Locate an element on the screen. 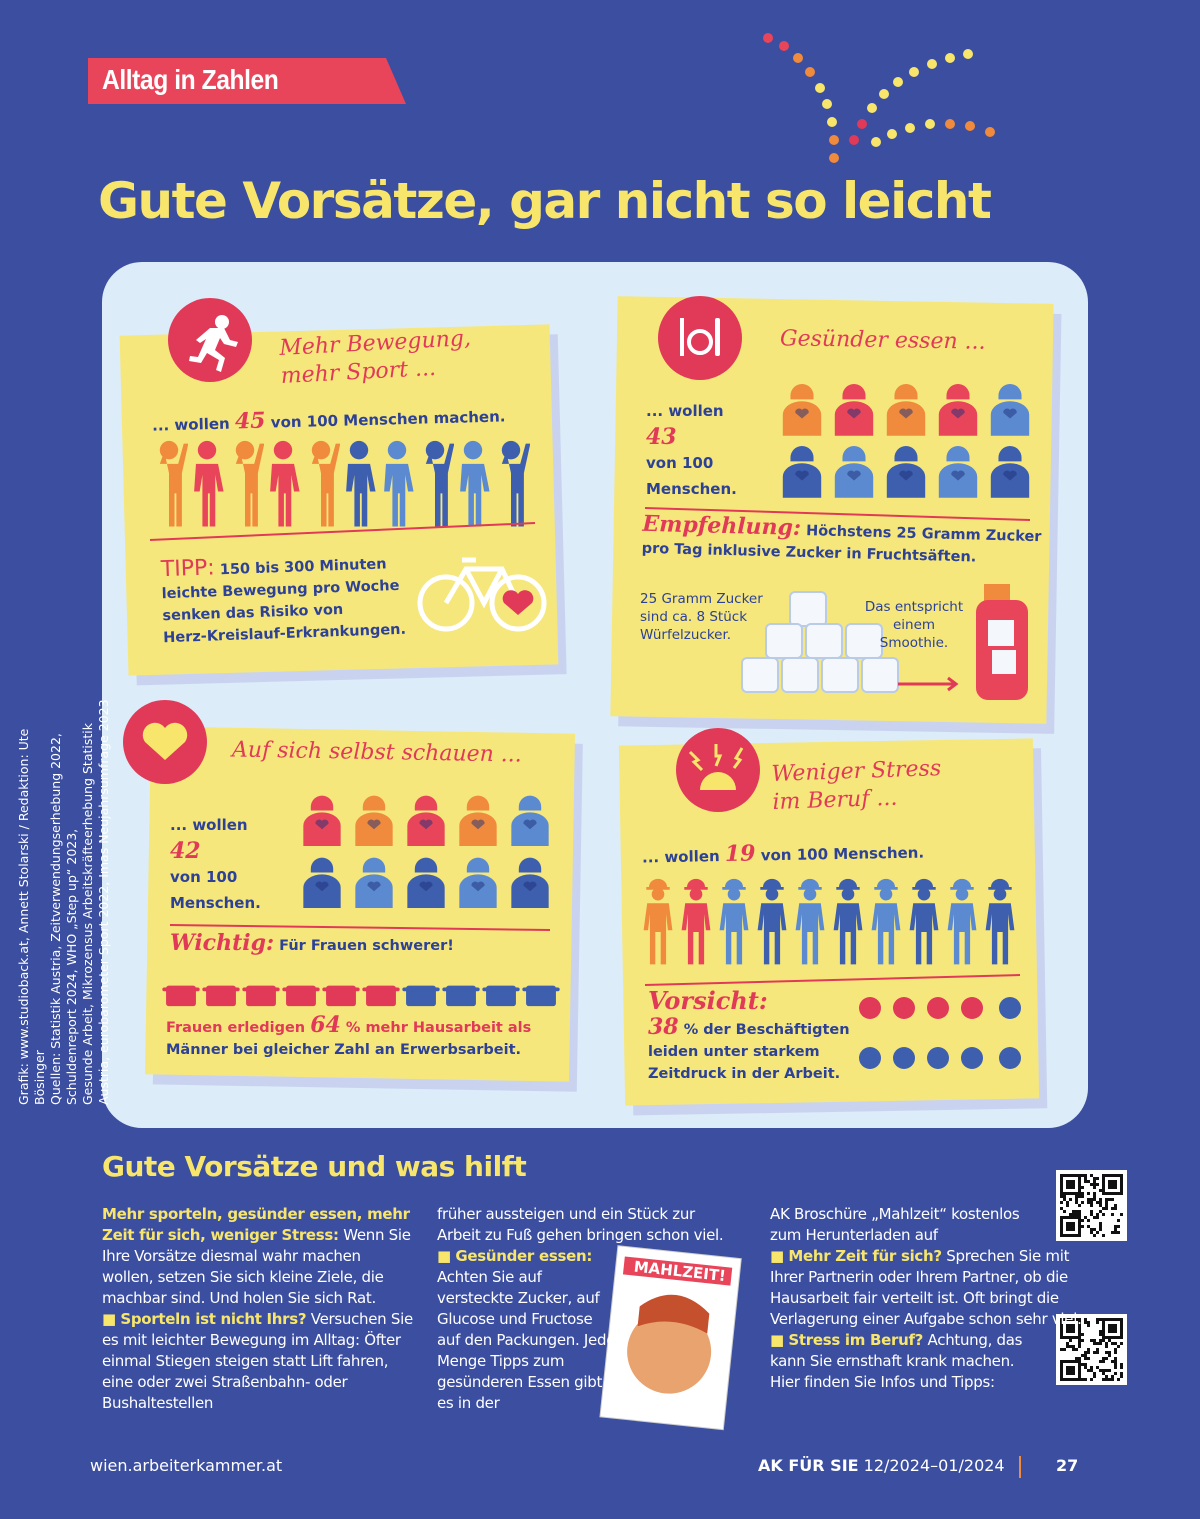  magazine-name: AK FÜR SIE is located at coordinates (808, 1465).